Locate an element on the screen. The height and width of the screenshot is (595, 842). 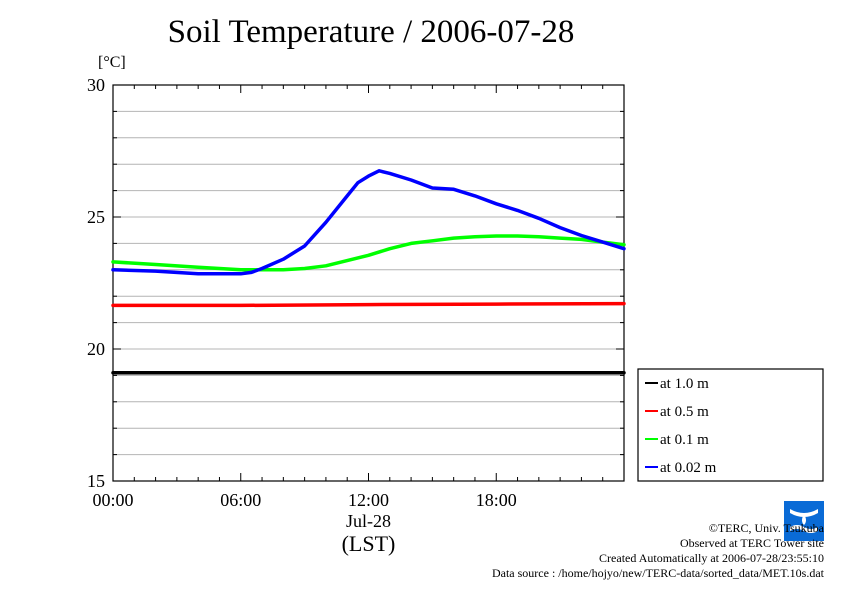
copyright-text: ©TERC, Univ. Tsukuba is located at coordinates (766, 528).